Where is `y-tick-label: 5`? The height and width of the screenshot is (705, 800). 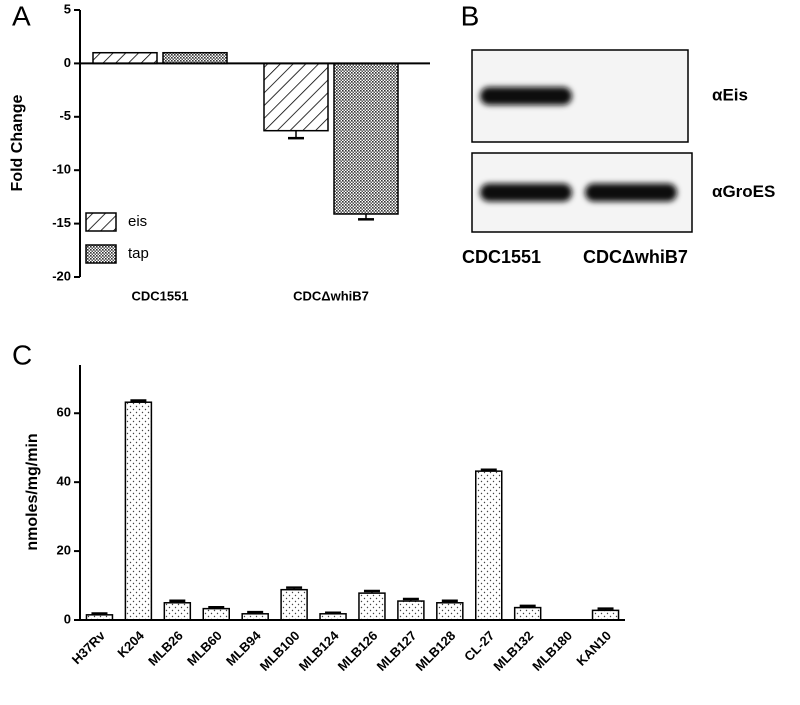 y-tick-label: 5 is located at coordinates (67, 8).